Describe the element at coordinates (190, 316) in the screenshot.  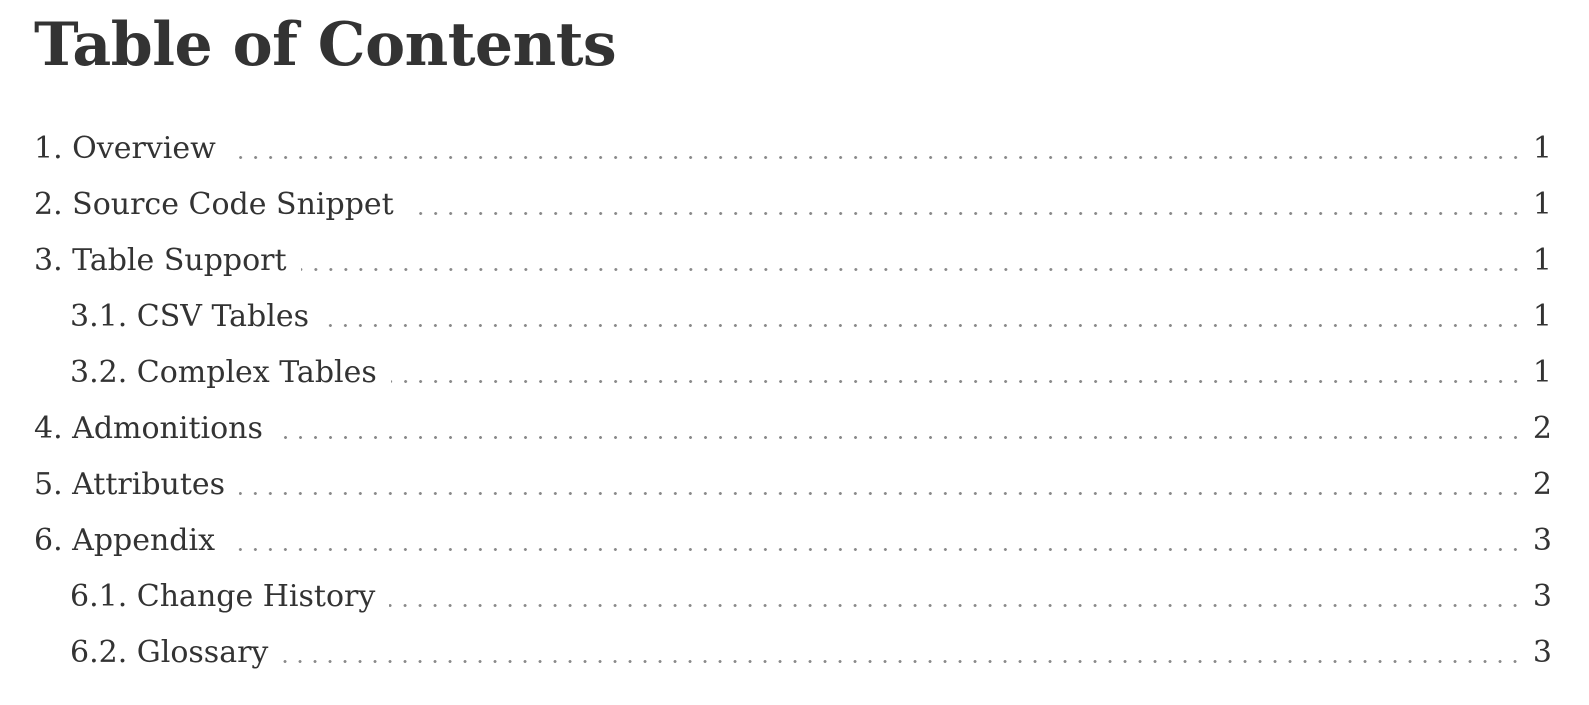
I see `toc-entry-label: 3.1. CSV Tables` at that location.